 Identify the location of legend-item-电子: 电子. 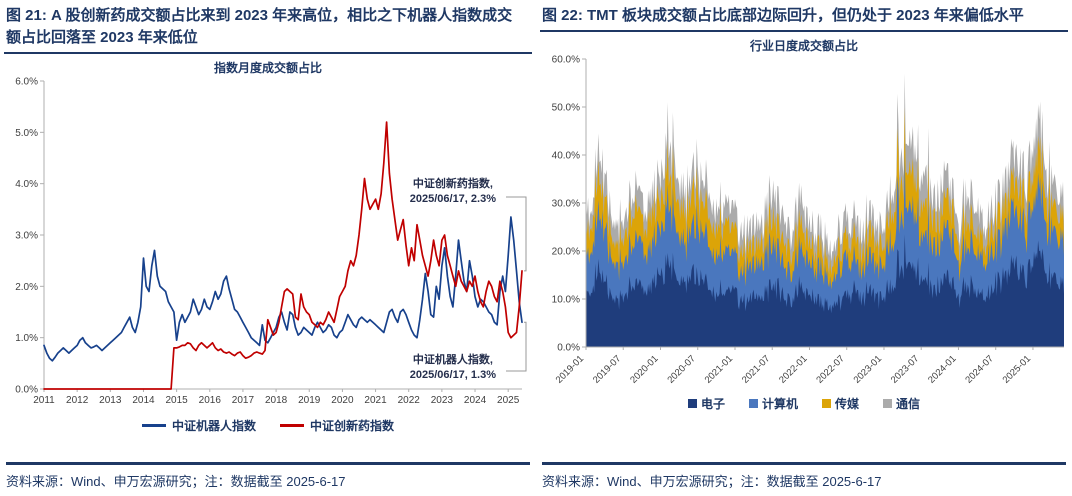
(706, 403).